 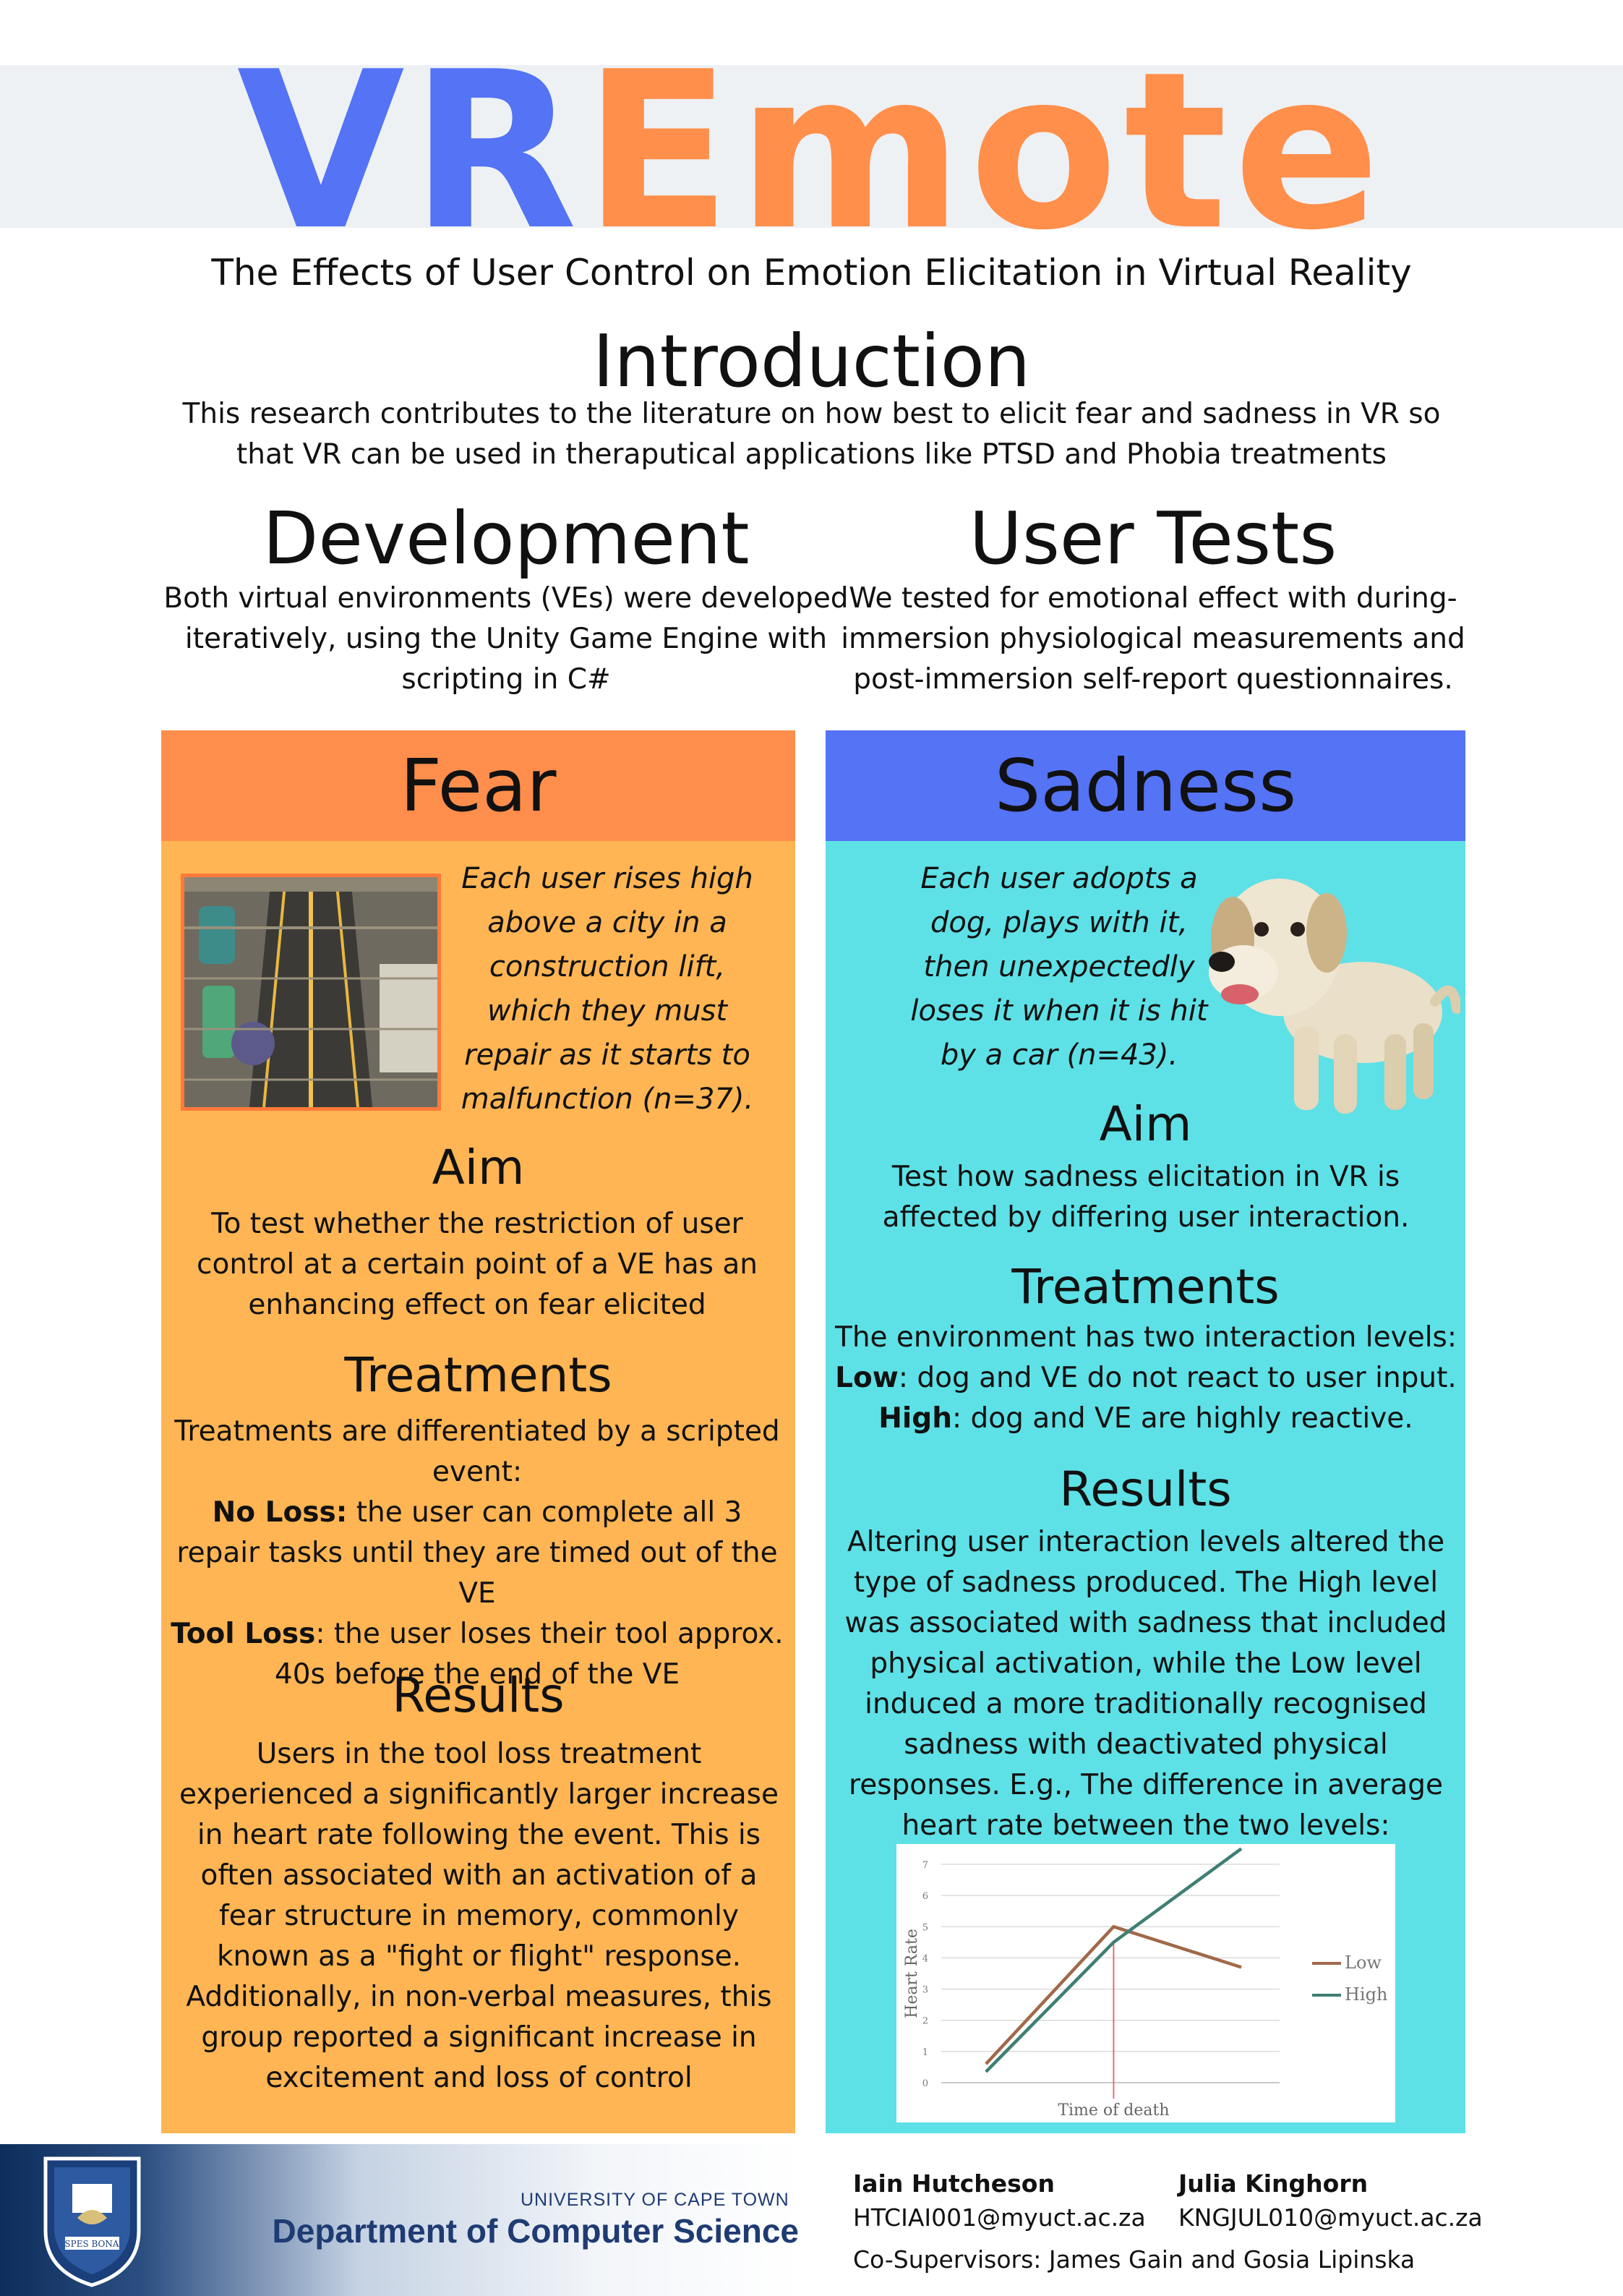 I want to click on chart-y-tick-label: 3, so click(x=925, y=1990).